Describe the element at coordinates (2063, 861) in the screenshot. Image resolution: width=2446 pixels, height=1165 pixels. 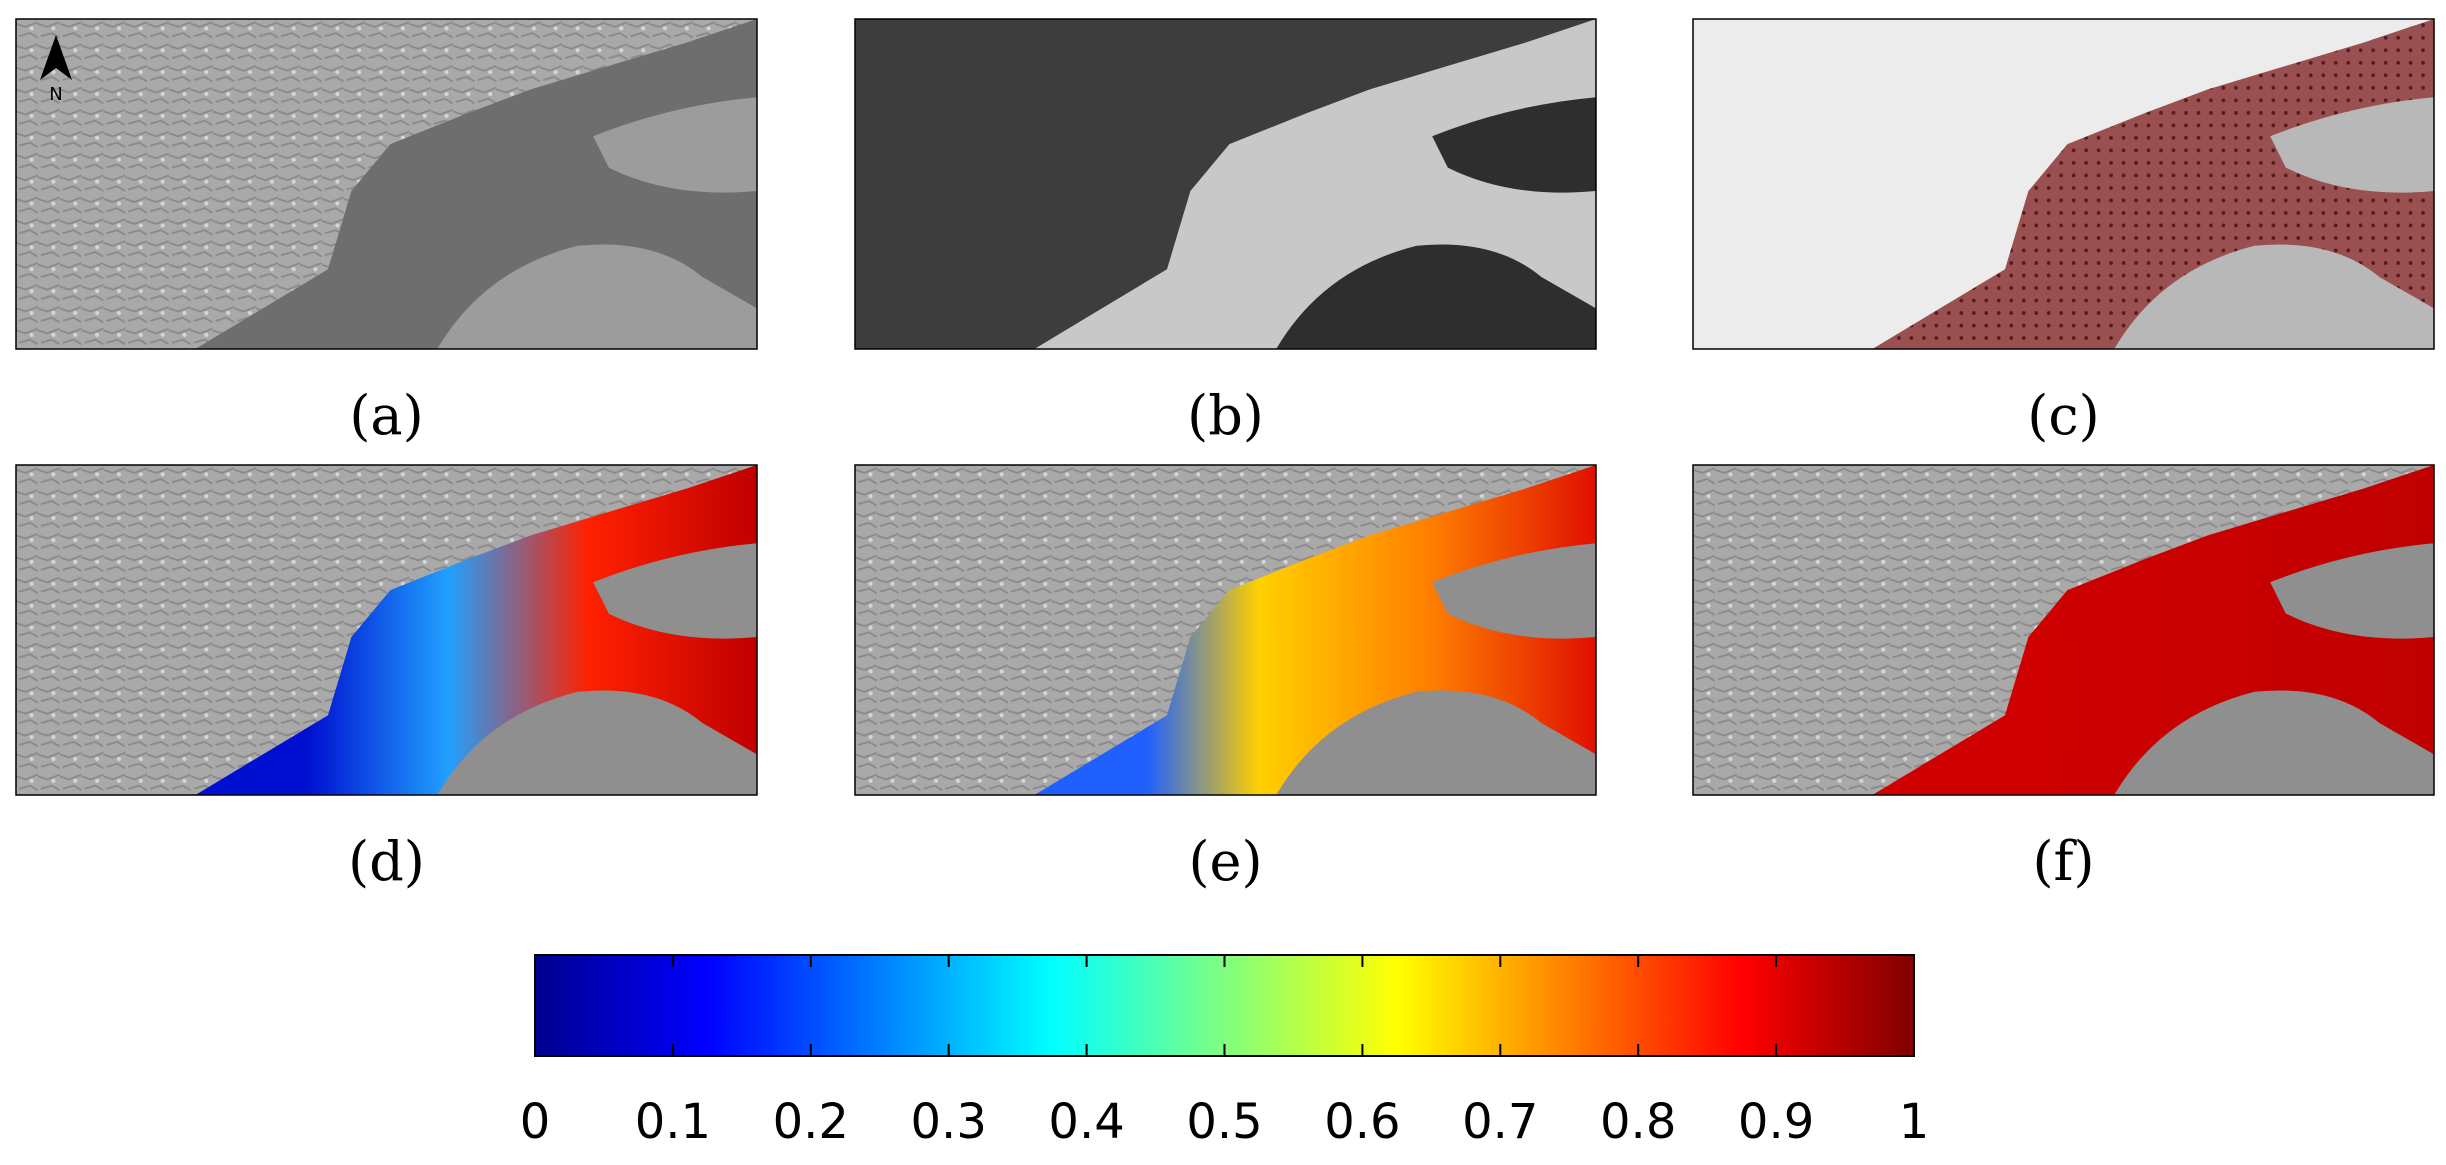
I see `panel-label: (f)` at that location.